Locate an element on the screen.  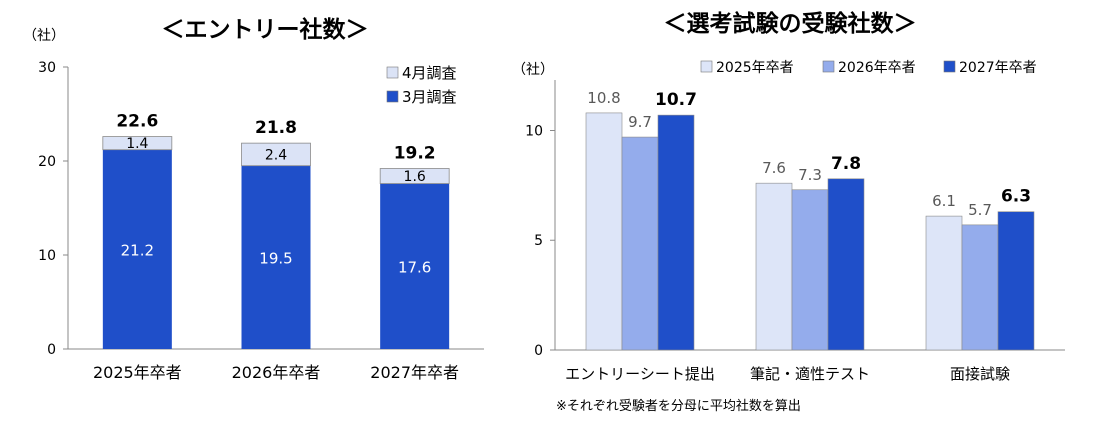
value-label-total: 22.6 is located at coordinates (137, 122).